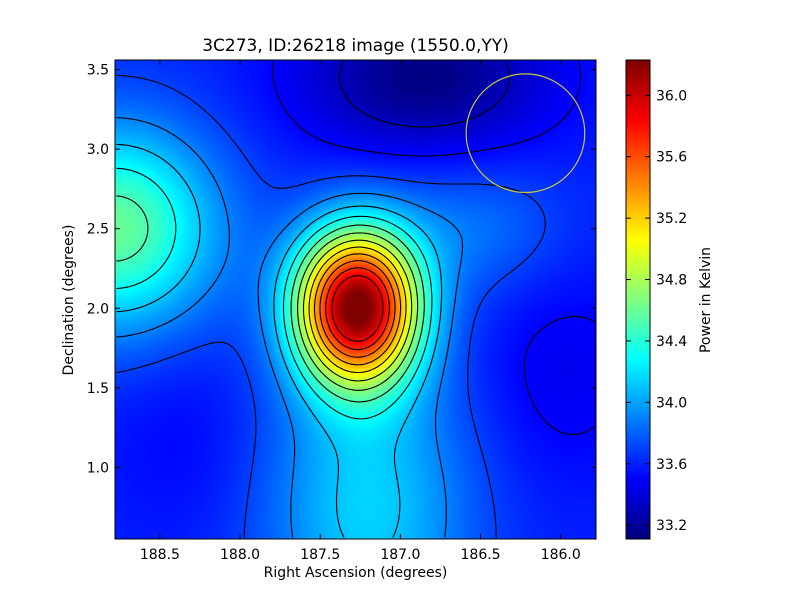 The width and height of the screenshot is (800, 600). What do you see at coordinates (356, 573) in the screenshot?
I see `x-axis-label: Right Ascension (degrees)` at bounding box center [356, 573].